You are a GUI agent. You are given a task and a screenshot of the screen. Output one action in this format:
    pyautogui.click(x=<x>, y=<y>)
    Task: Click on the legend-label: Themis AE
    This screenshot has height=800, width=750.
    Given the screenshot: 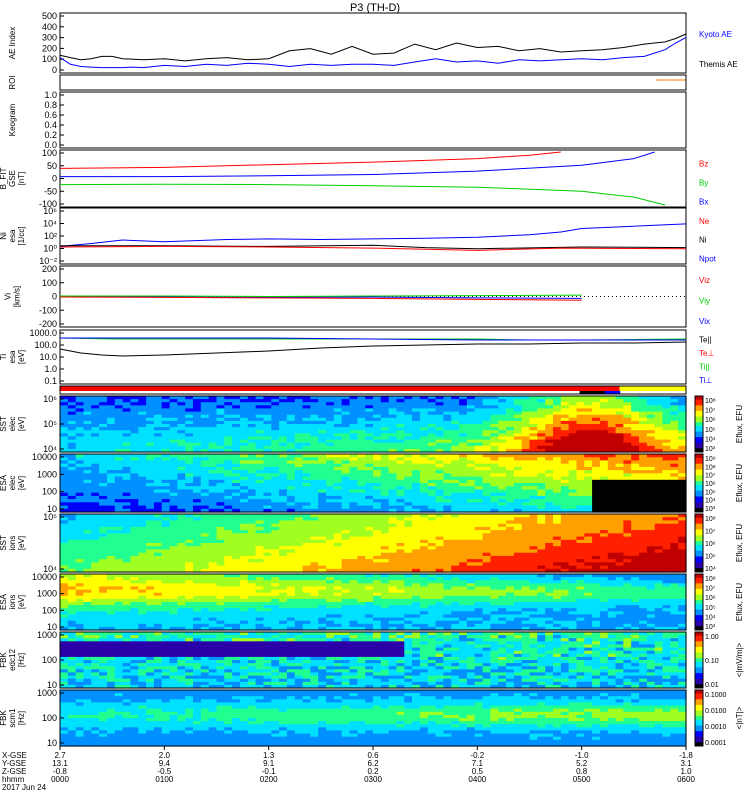 What is the action you would take?
    pyautogui.click(x=718, y=64)
    